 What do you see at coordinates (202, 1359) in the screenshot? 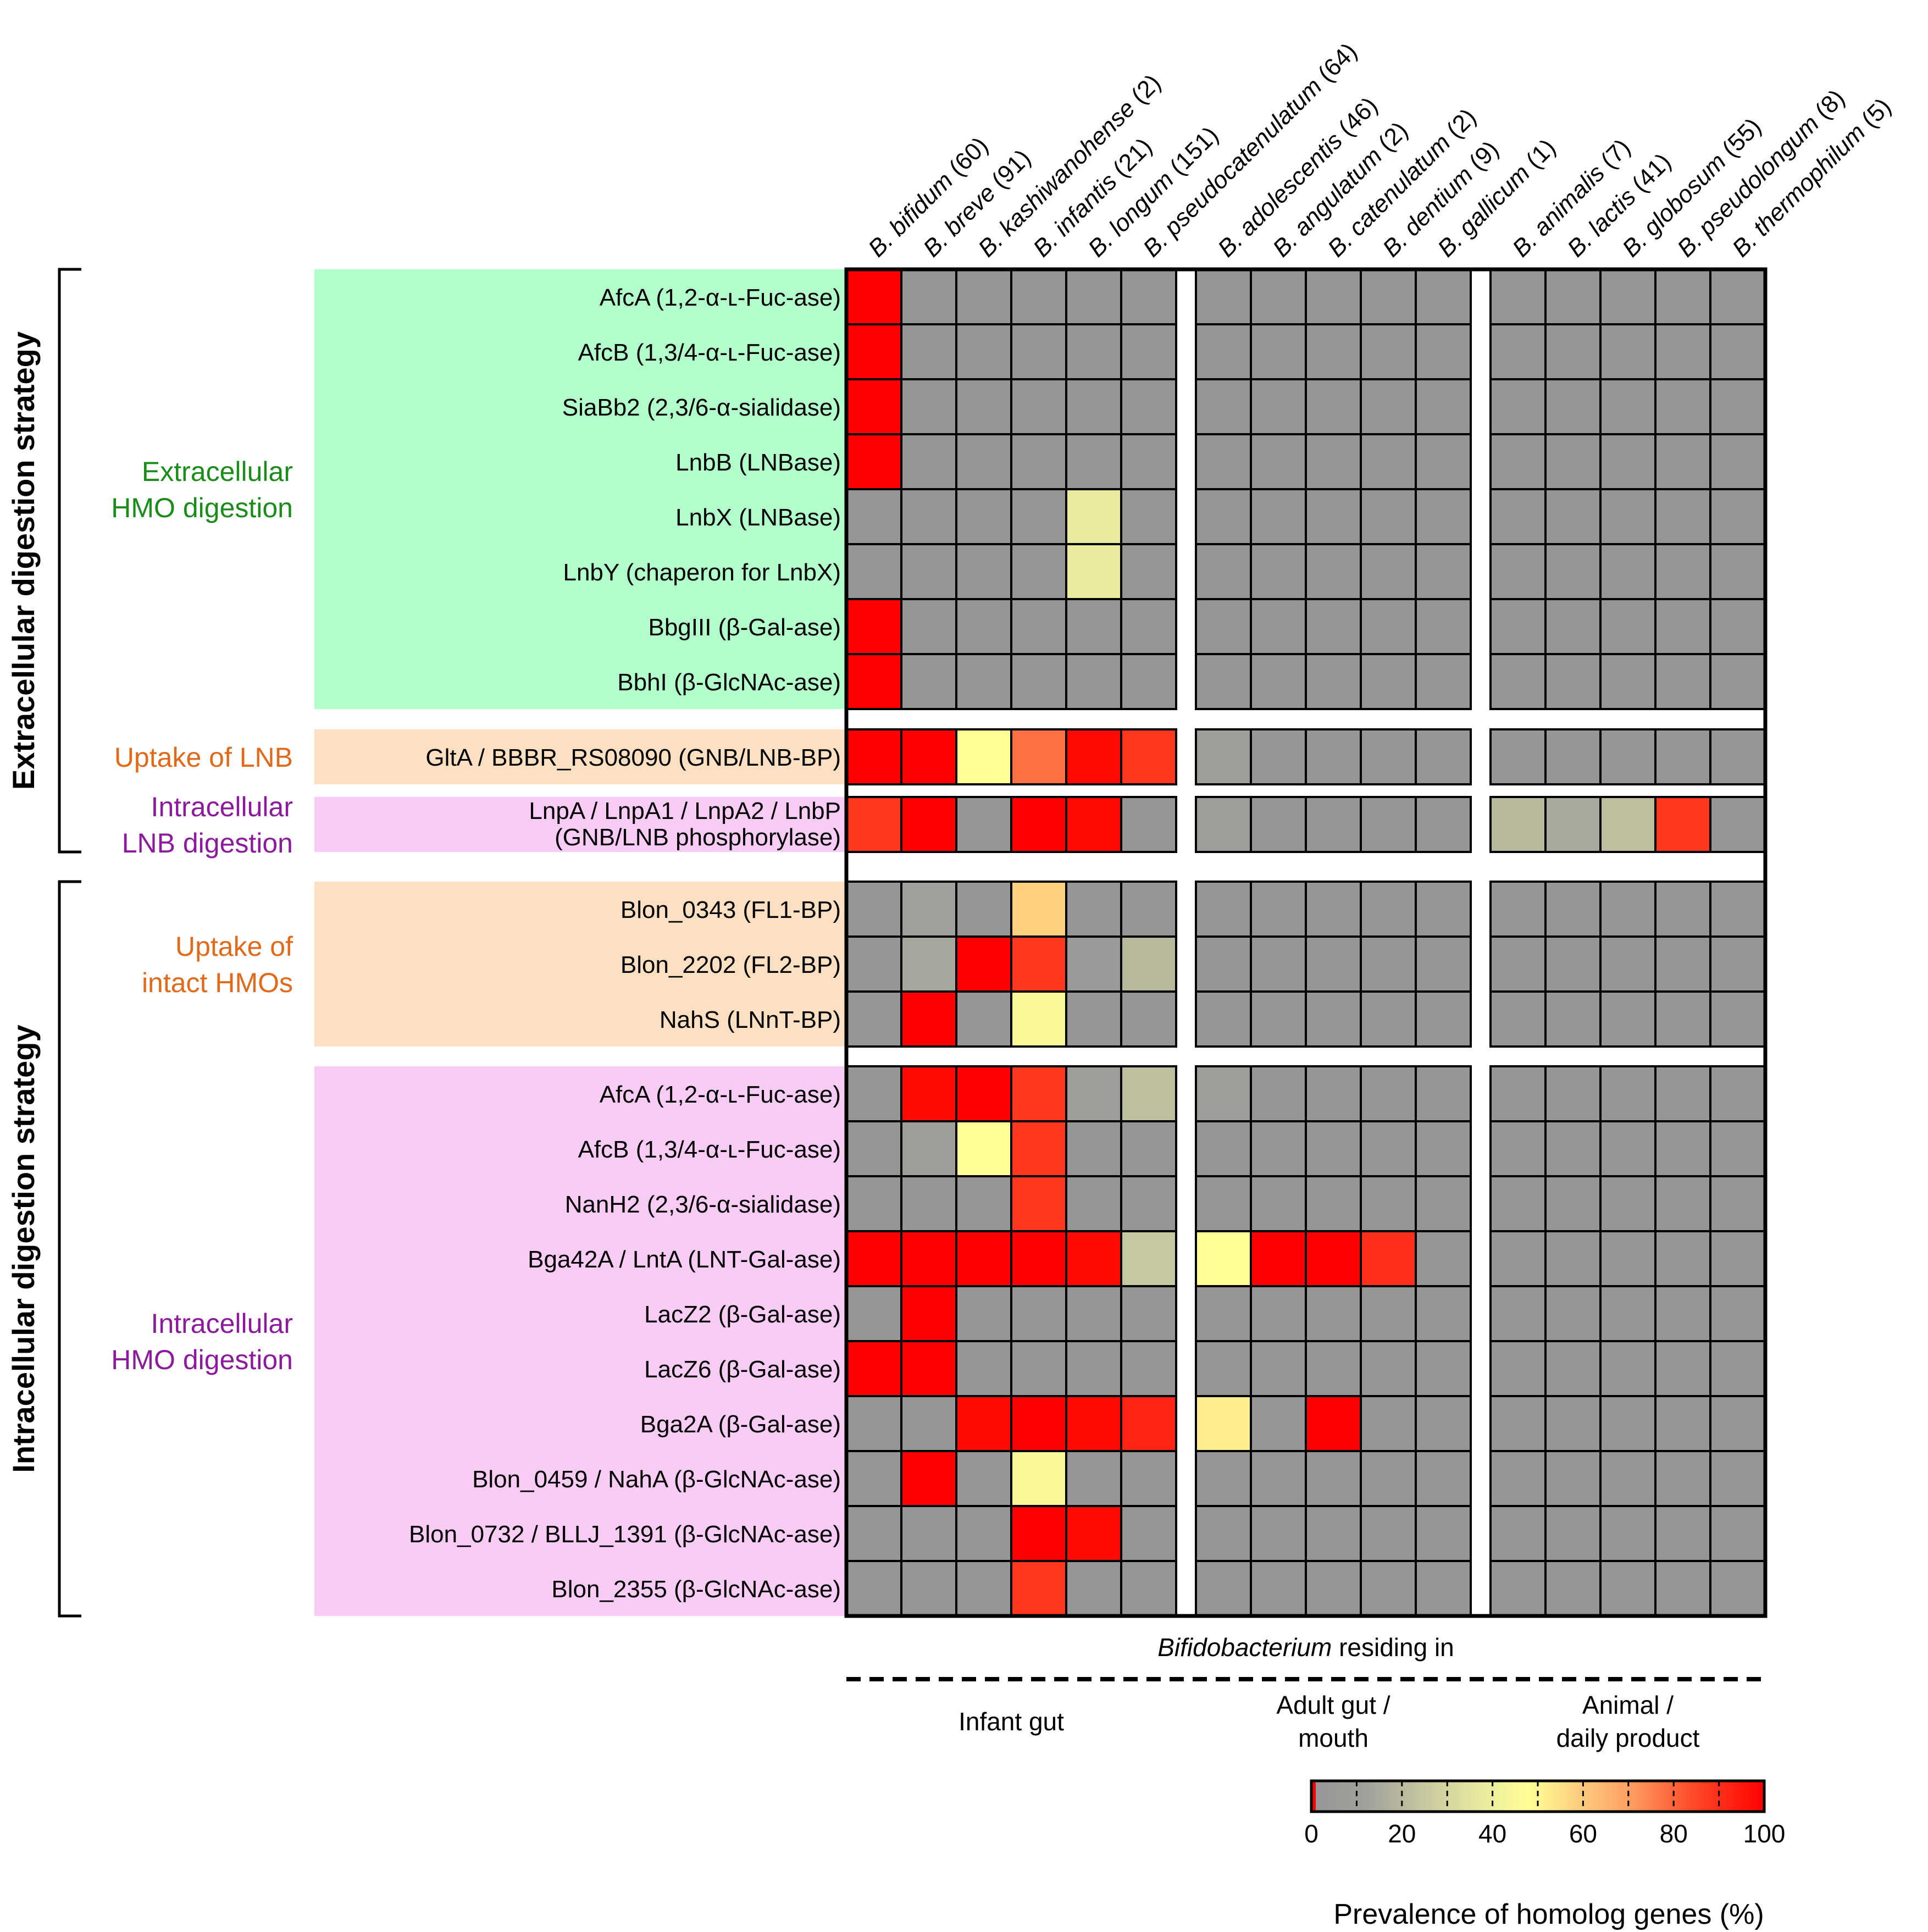
I see `category-label: HMO digestion` at bounding box center [202, 1359].